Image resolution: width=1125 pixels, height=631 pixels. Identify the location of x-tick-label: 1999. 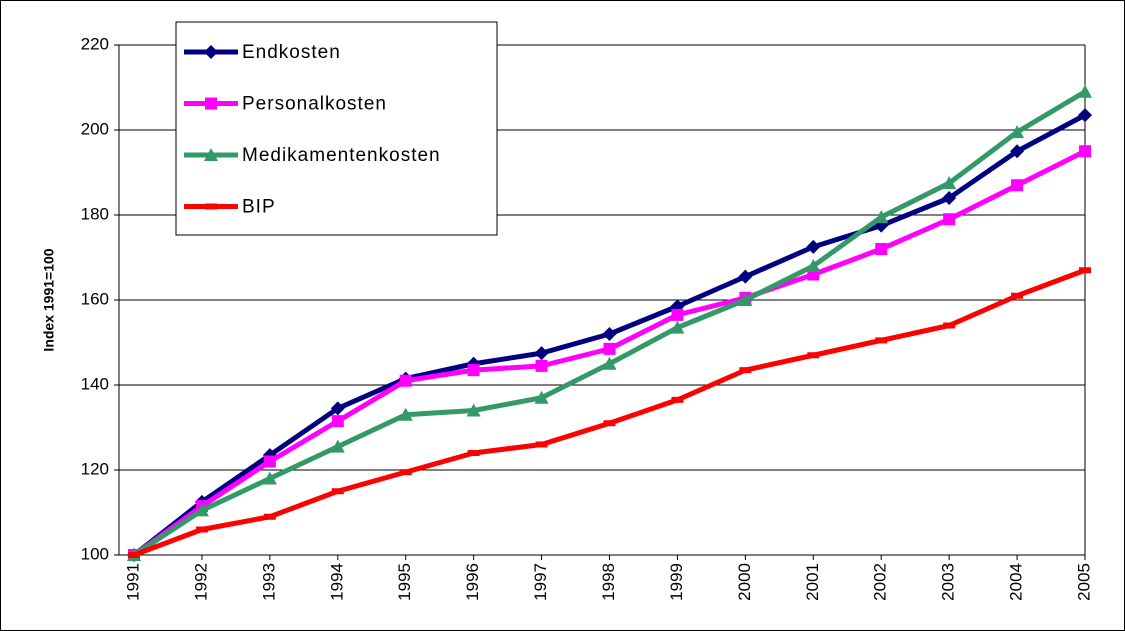
(676, 582).